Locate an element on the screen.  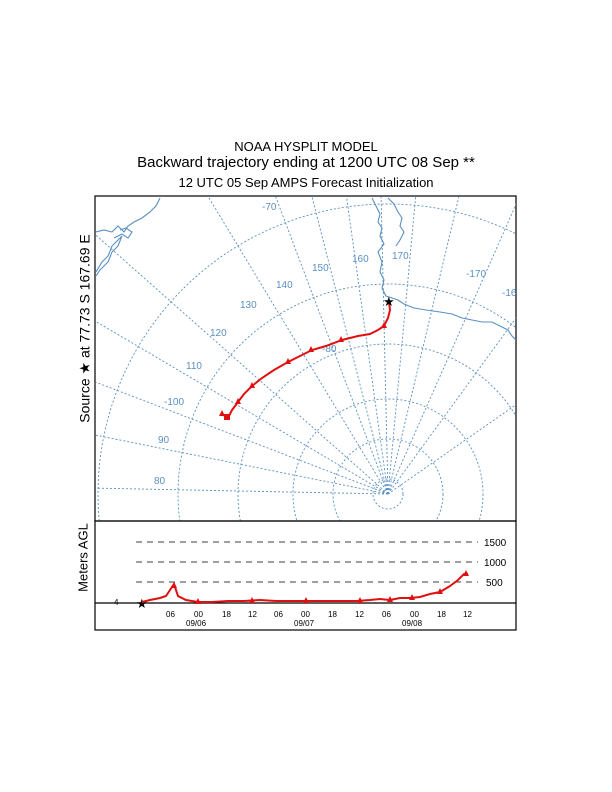
height-profile is located at coordinates (304, 588).